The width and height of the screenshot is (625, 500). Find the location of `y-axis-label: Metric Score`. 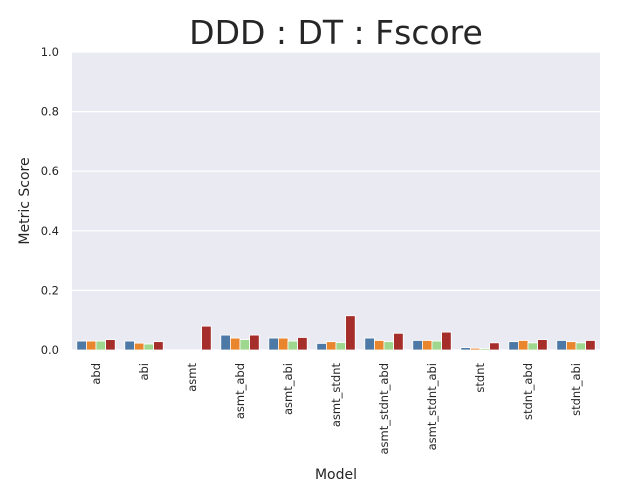

y-axis-label: Metric Score is located at coordinates (25, 200).